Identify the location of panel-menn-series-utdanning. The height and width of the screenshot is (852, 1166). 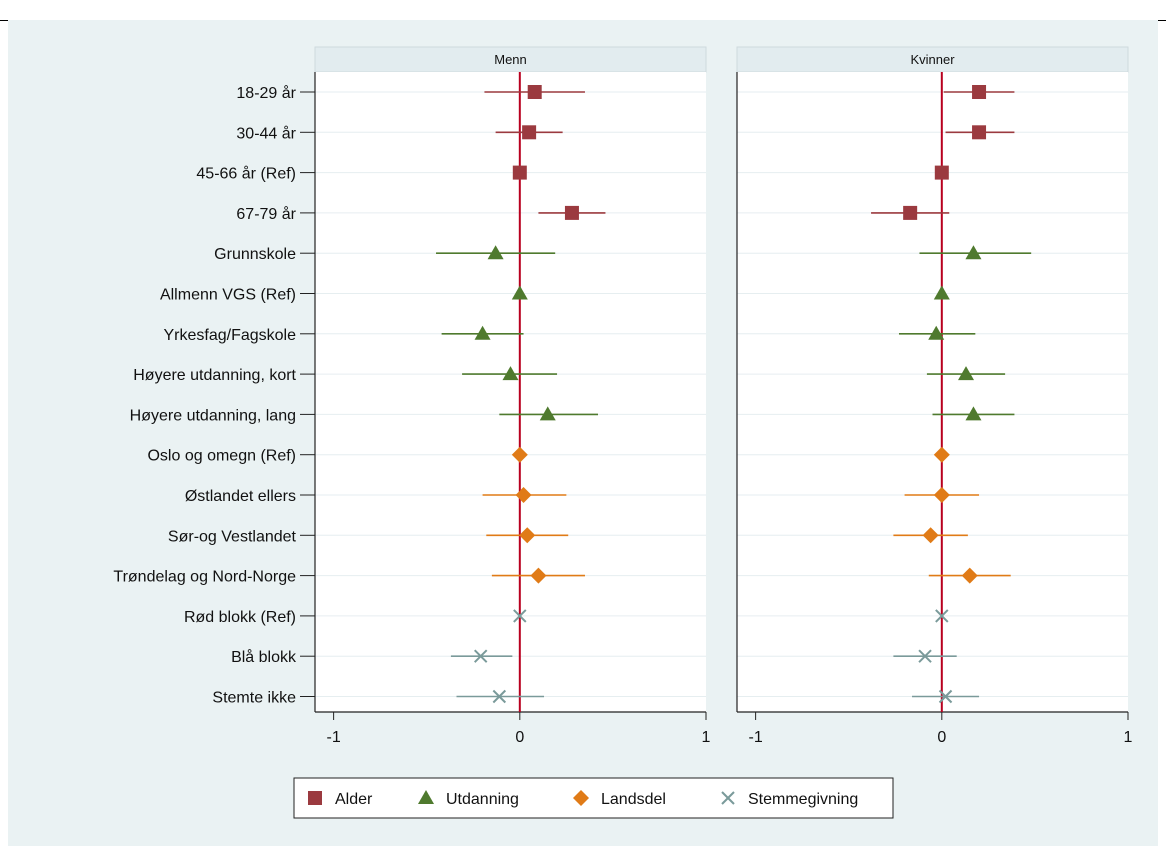
(517, 333).